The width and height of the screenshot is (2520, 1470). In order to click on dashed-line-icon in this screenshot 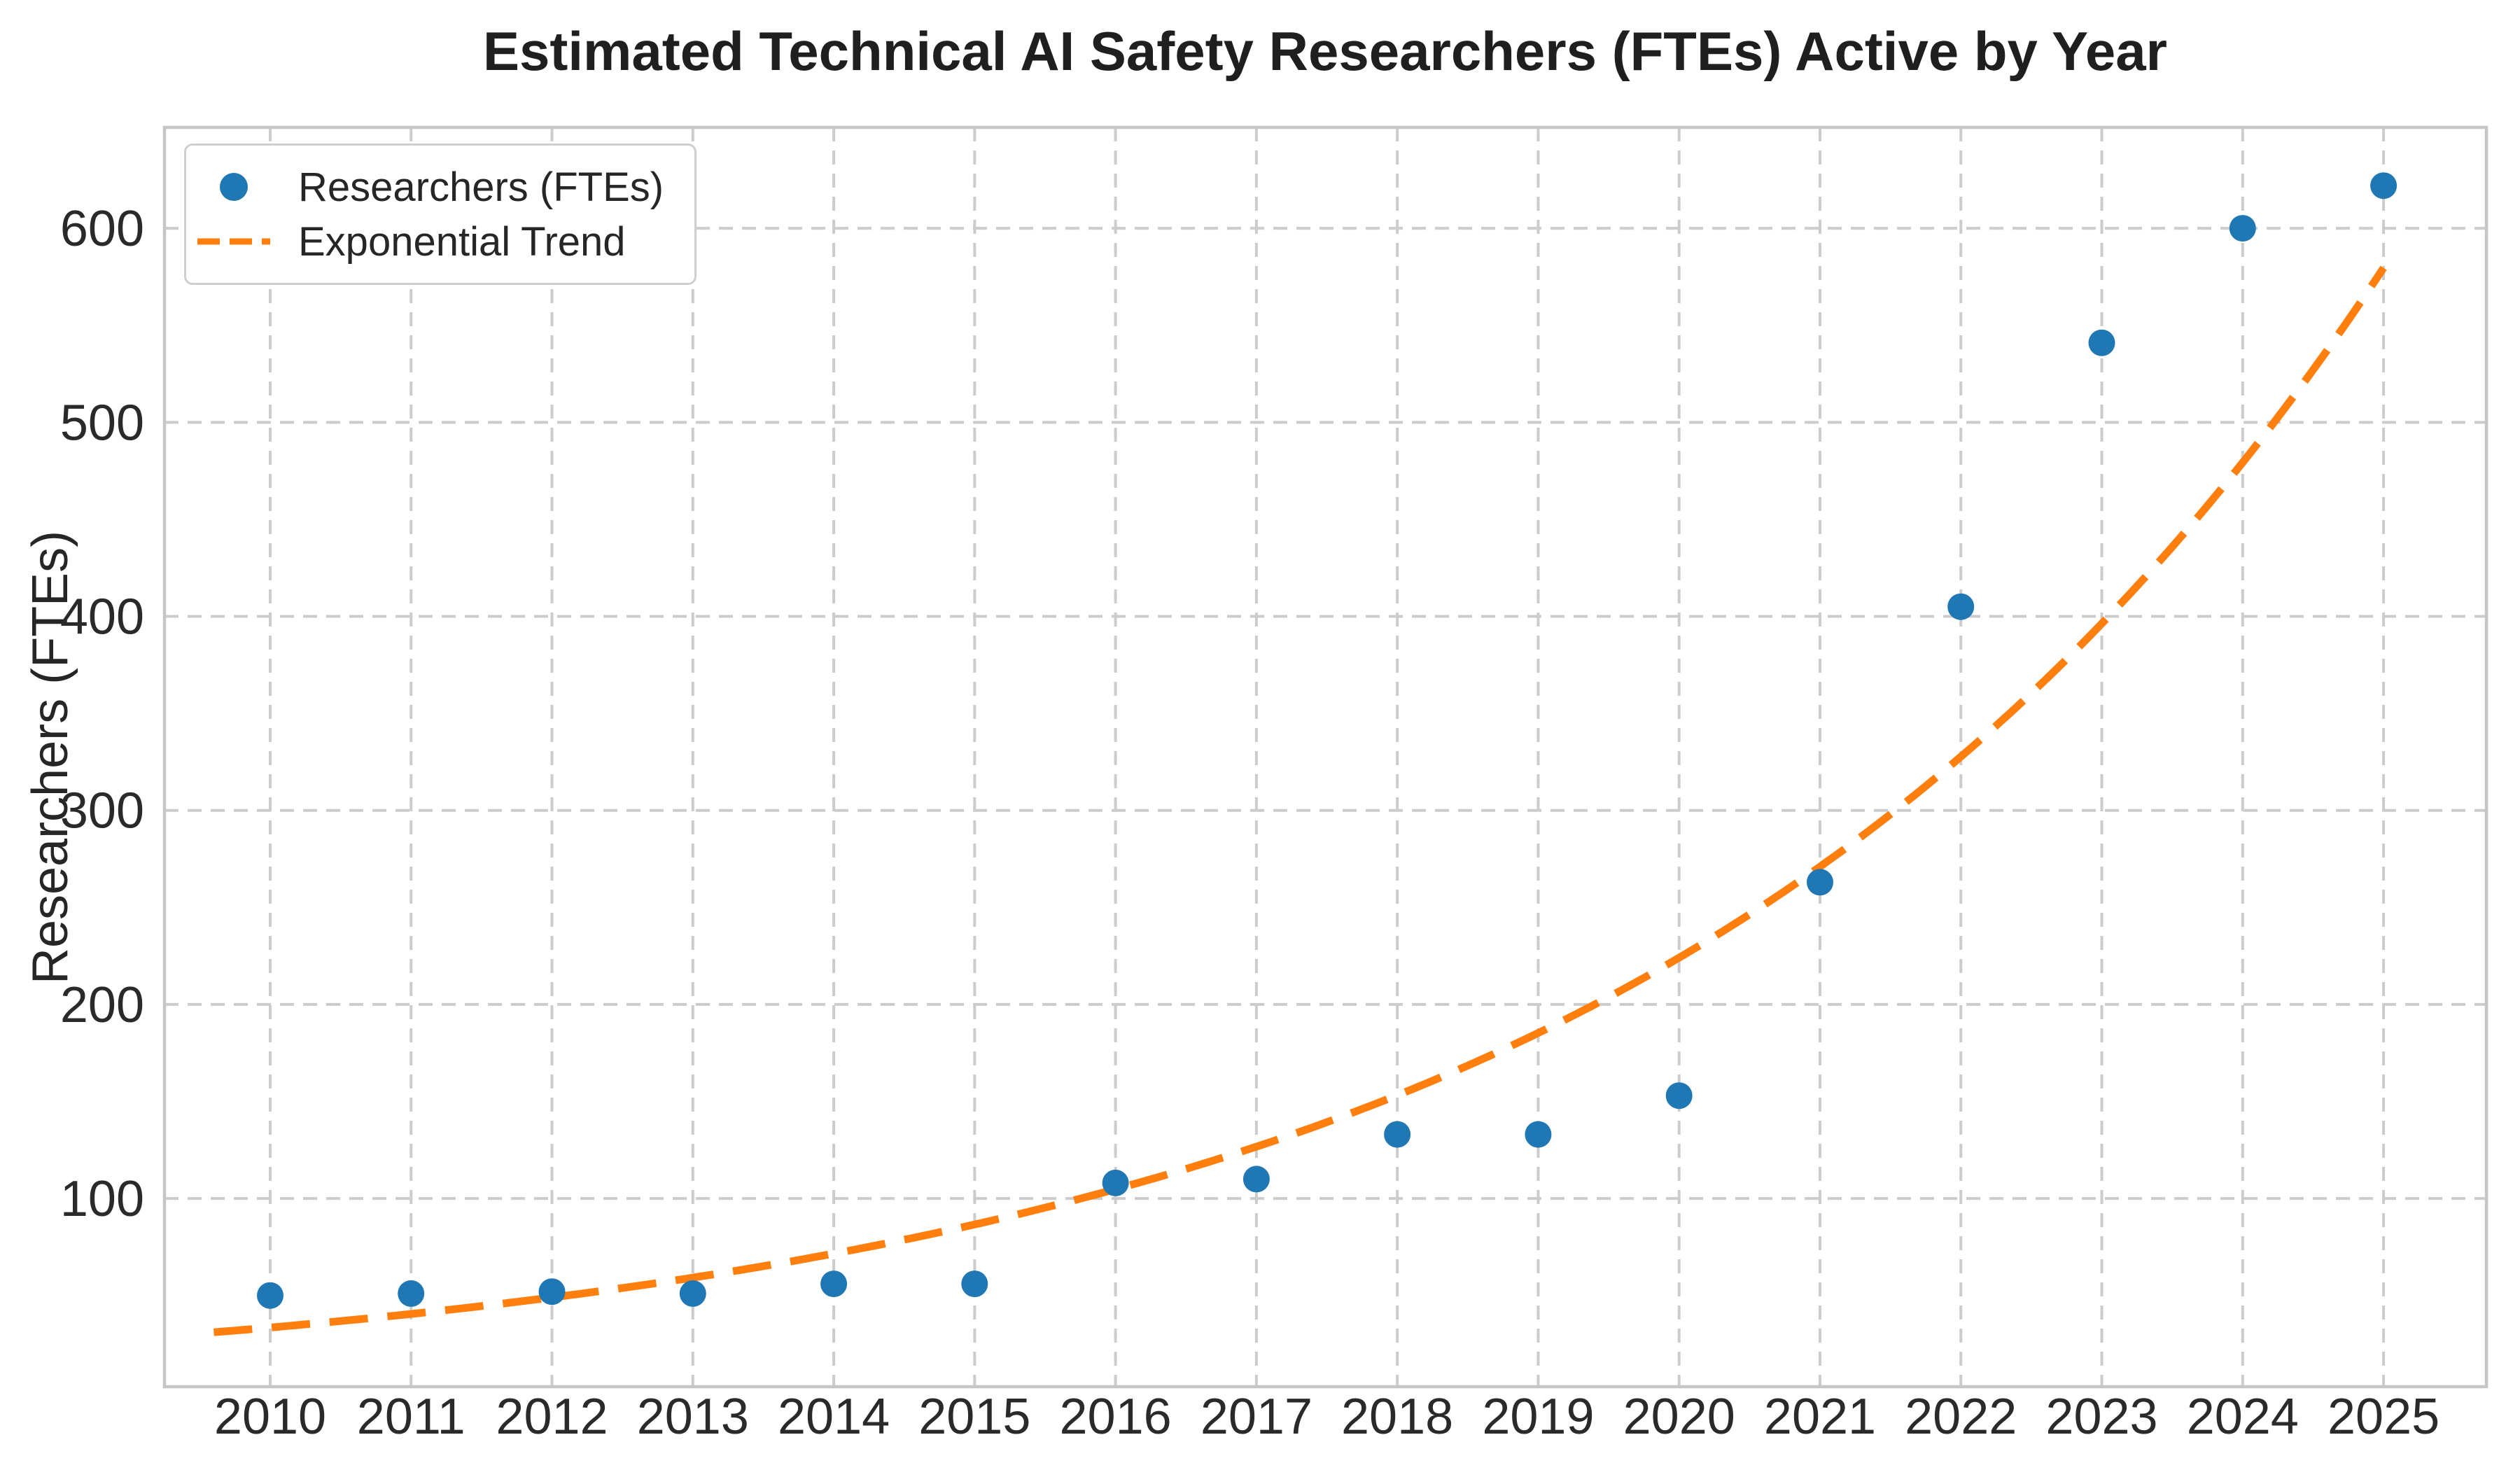, I will do `click(233, 241)`.